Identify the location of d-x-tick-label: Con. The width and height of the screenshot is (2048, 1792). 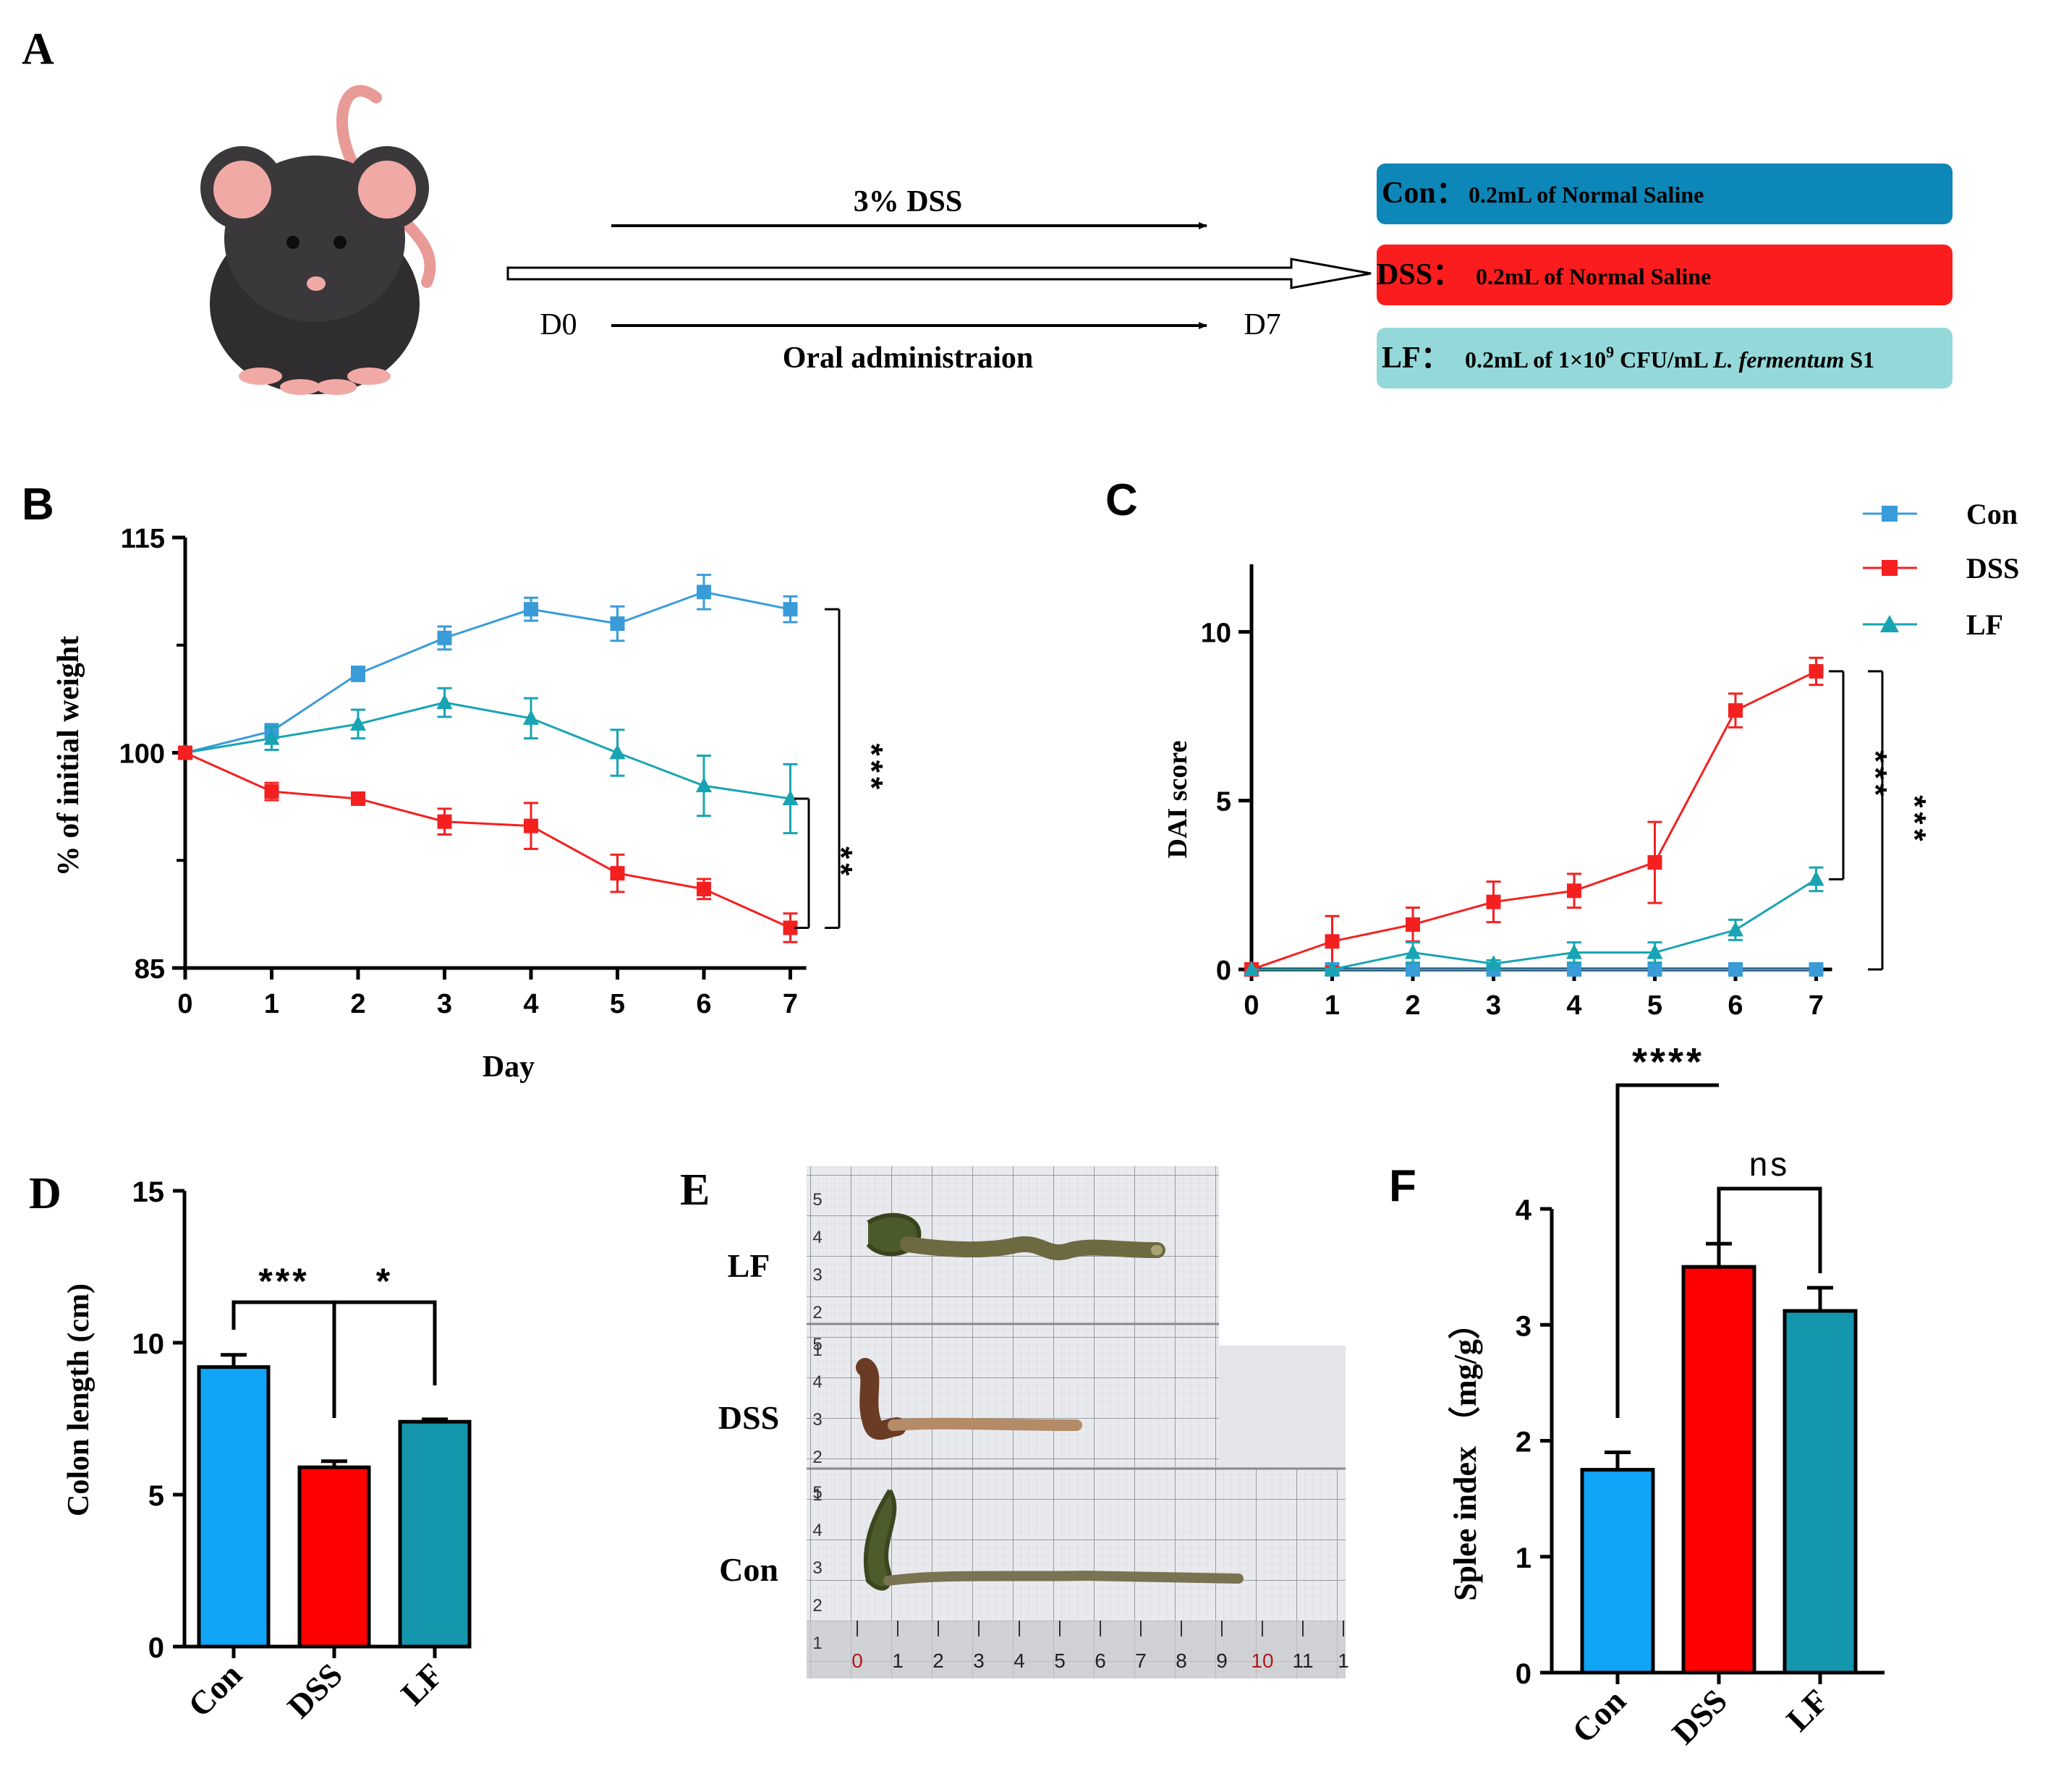
(215, 1690).